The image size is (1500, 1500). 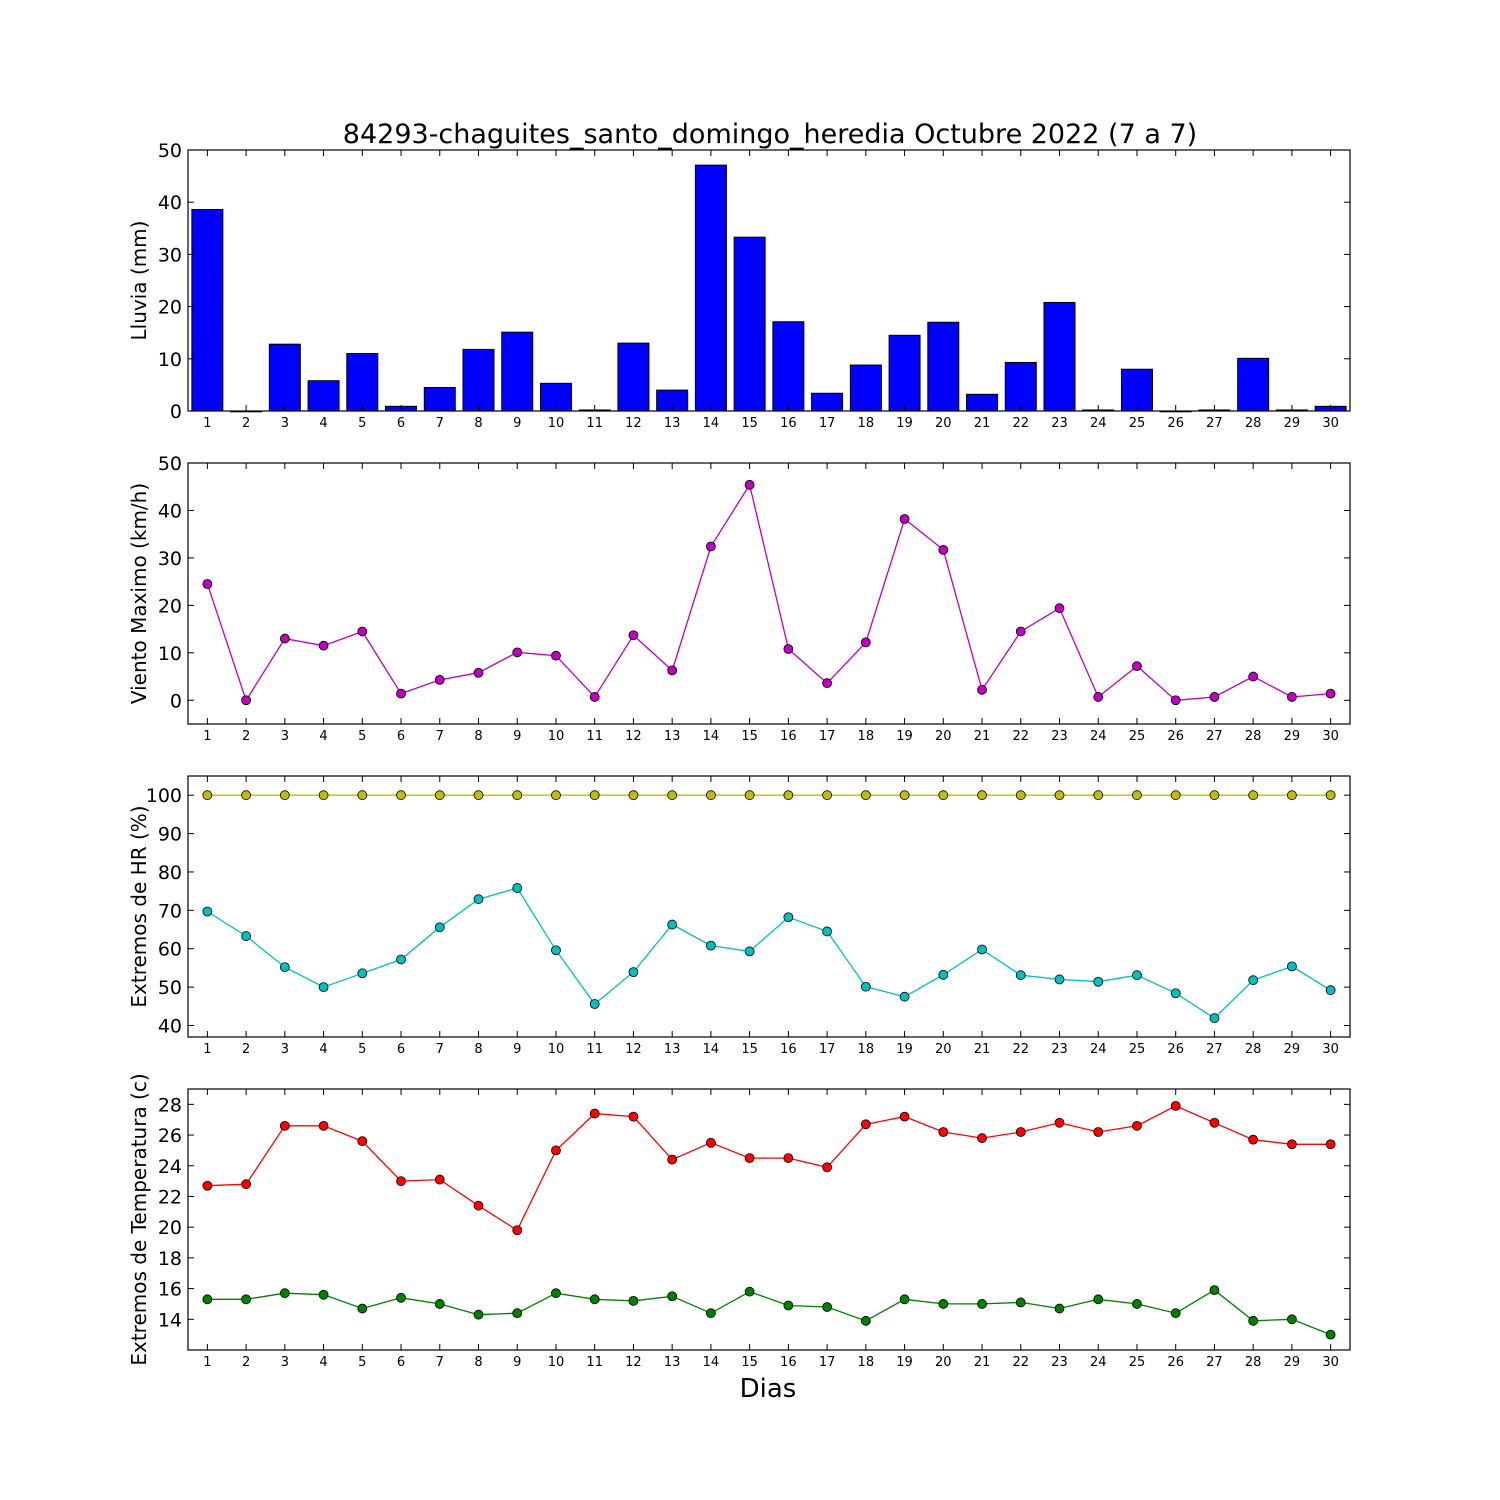 What do you see at coordinates (170, 911) in the screenshot?
I see `y-tick-label: 70` at bounding box center [170, 911].